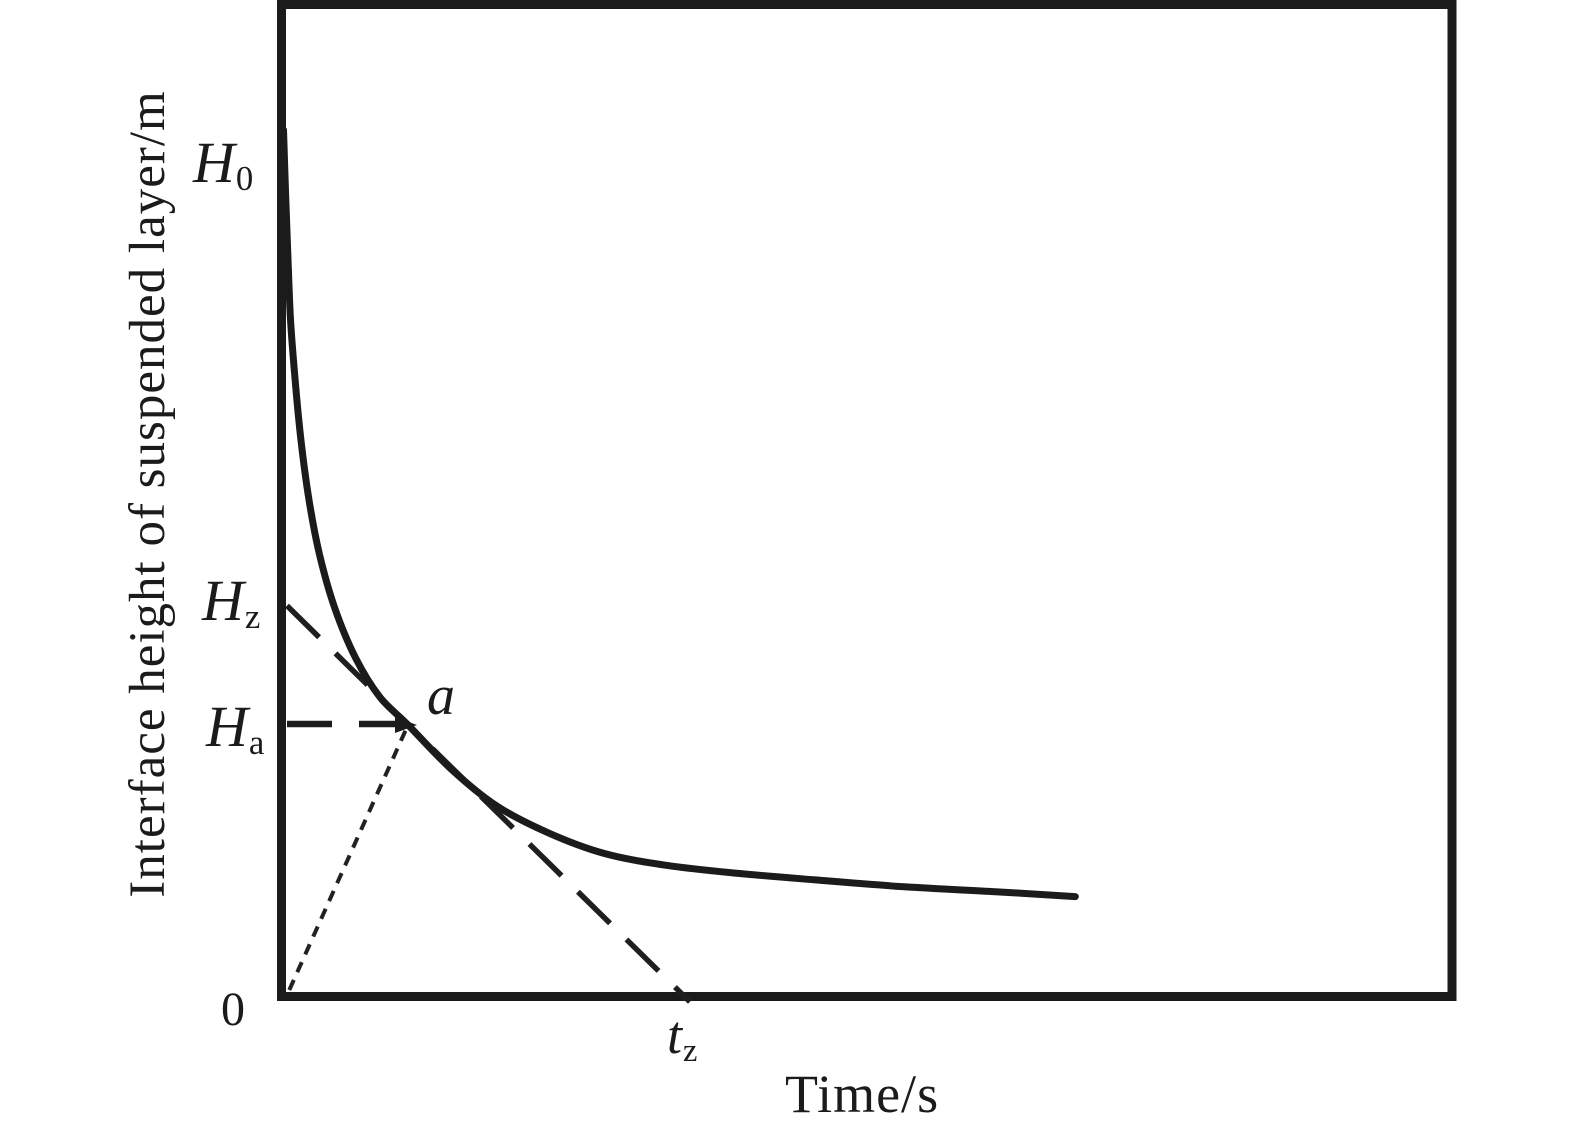  I want to click on point-a-marker, so click(406, 725).